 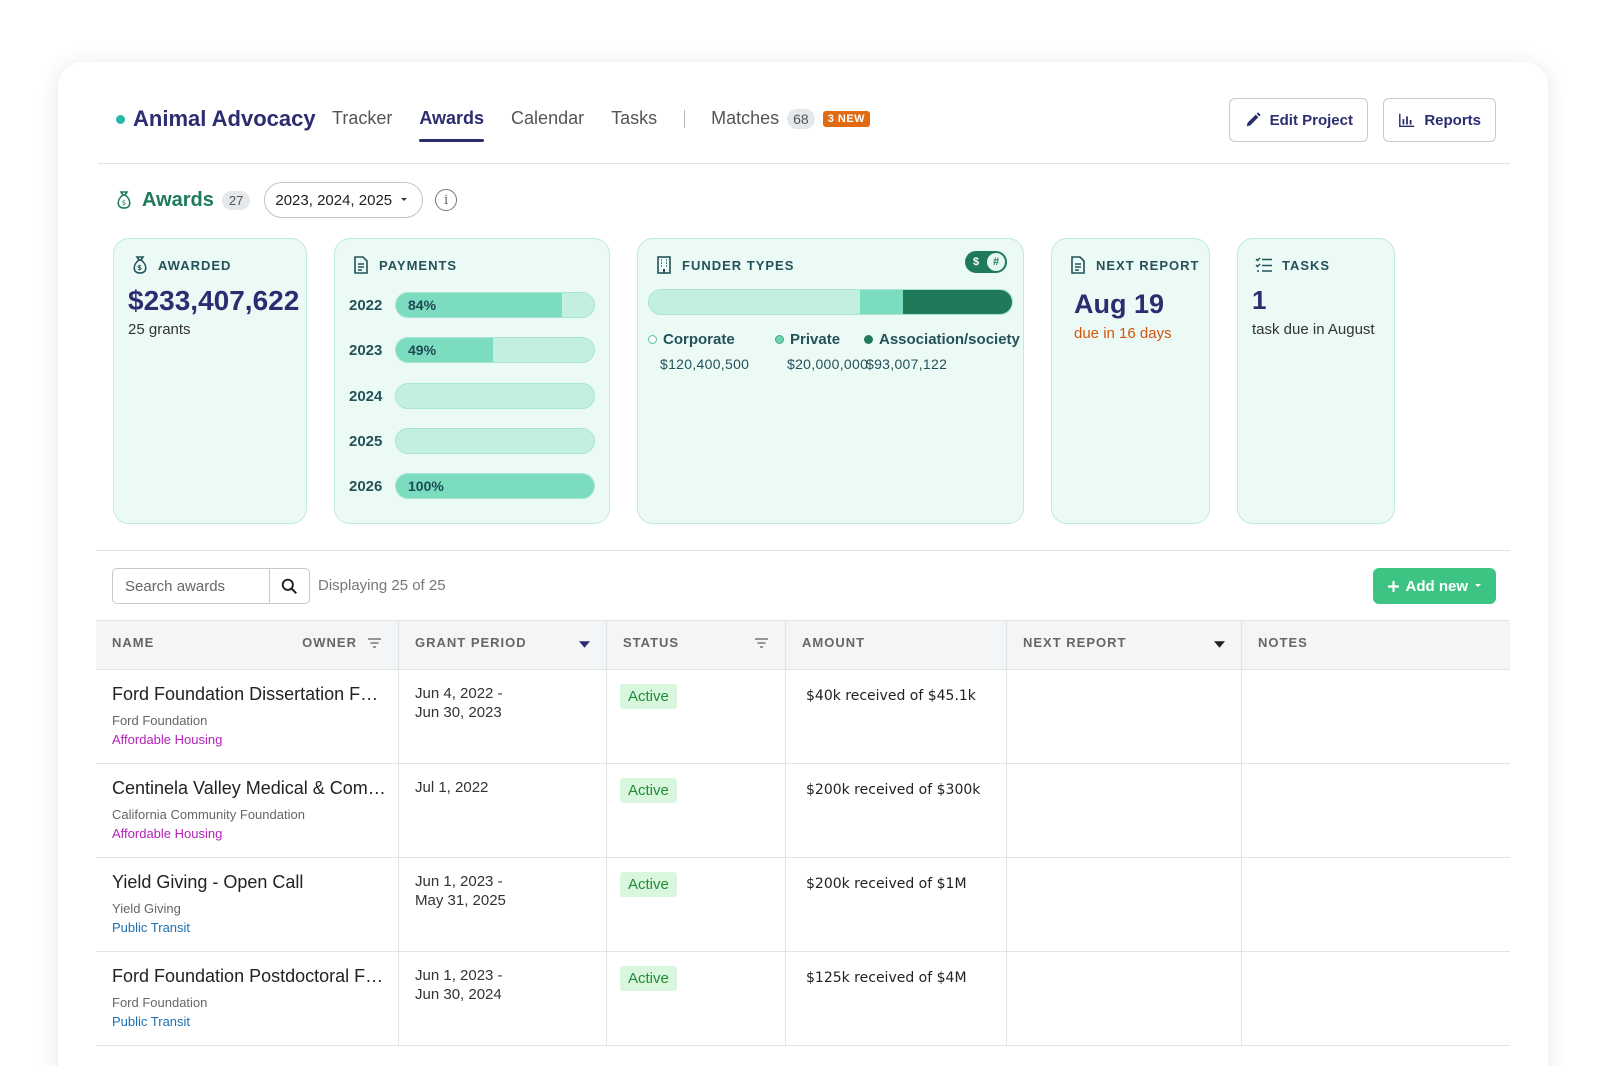 I want to click on project-title: Animal Advocacy, so click(x=224, y=118).